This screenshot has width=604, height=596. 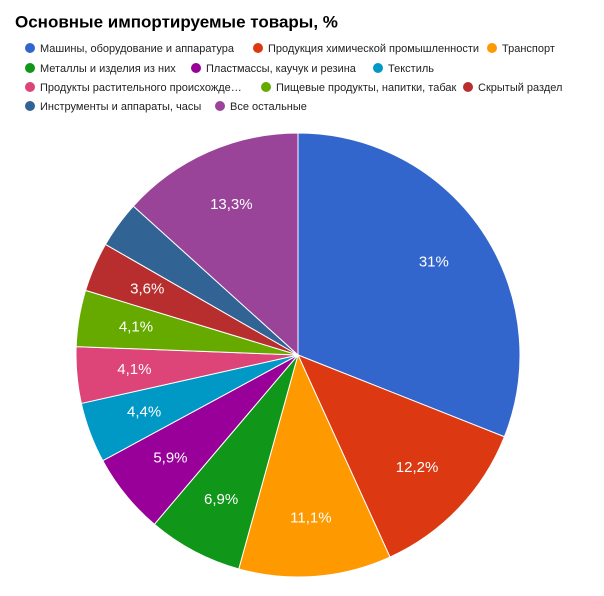 What do you see at coordinates (281, 69) in the screenshot?
I see `legend-label: Пластмассы, каучук и резина` at bounding box center [281, 69].